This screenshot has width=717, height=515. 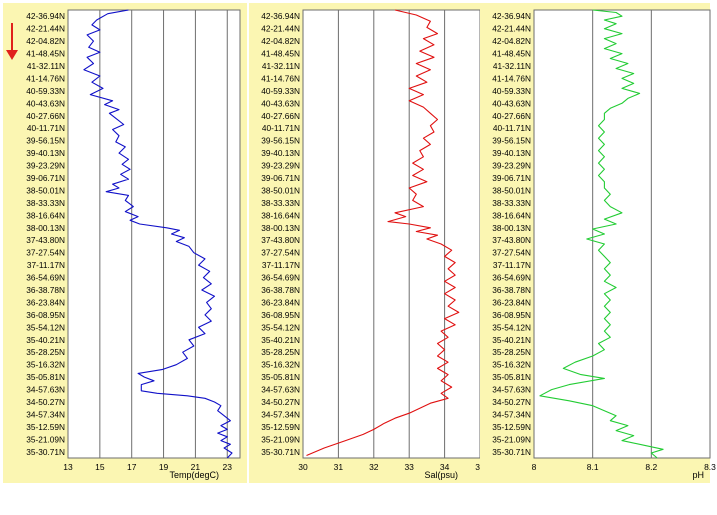 I want to click on x-axis-label: pH, so click(x=698, y=475).